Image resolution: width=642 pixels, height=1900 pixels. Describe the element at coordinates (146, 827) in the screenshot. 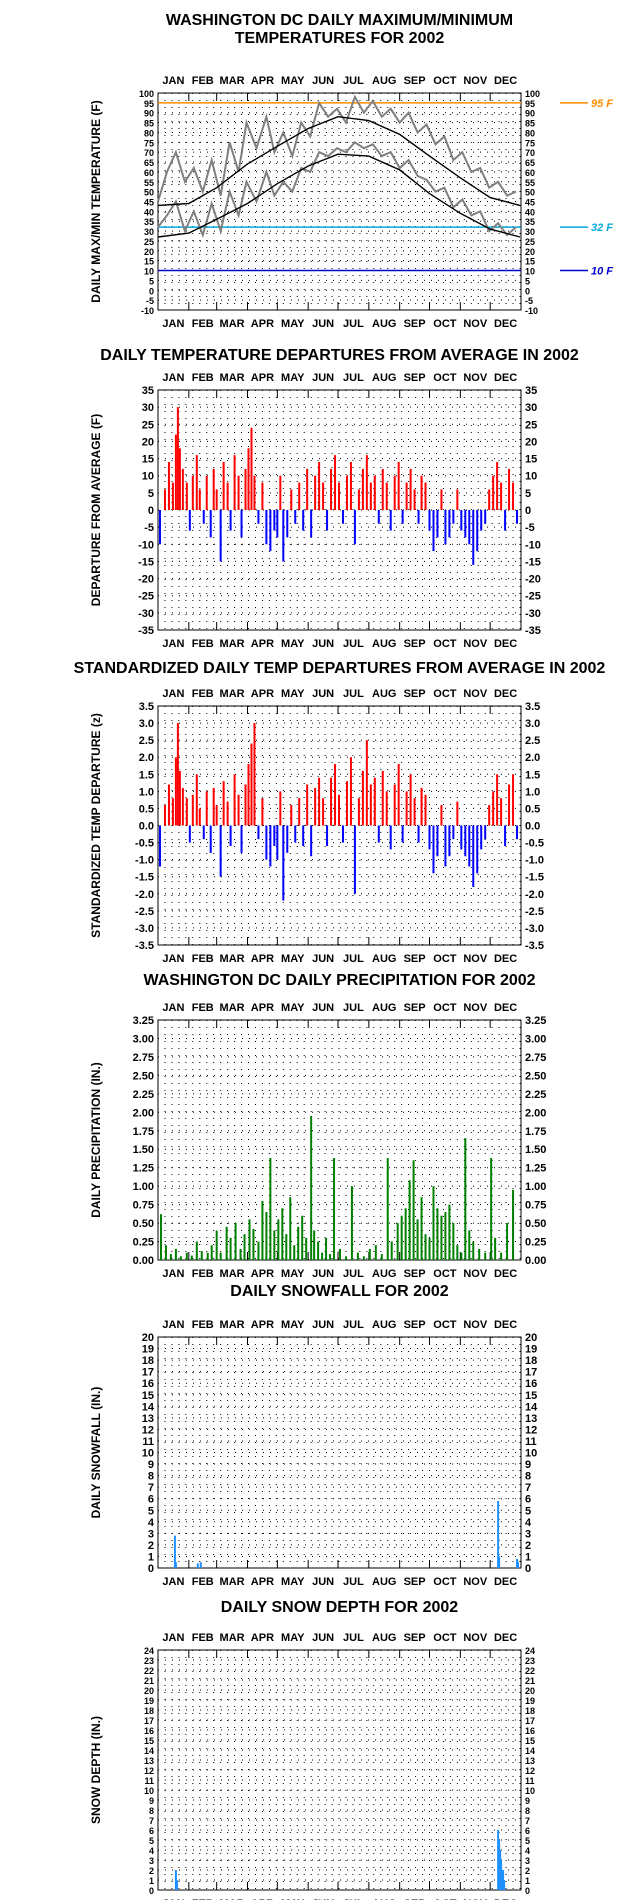

I see `y-tick-label-left: 0.0` at that location.